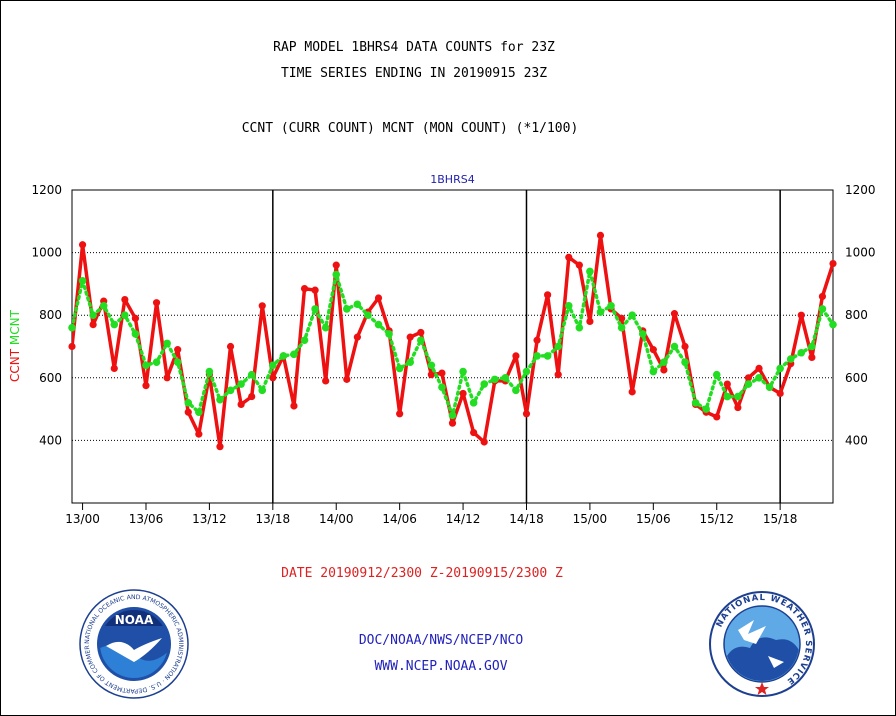  What do you see at coordinates (653, 519) in the screenshot?
I see `x-tick-label: 15/06` at bounding box center [653, 519].